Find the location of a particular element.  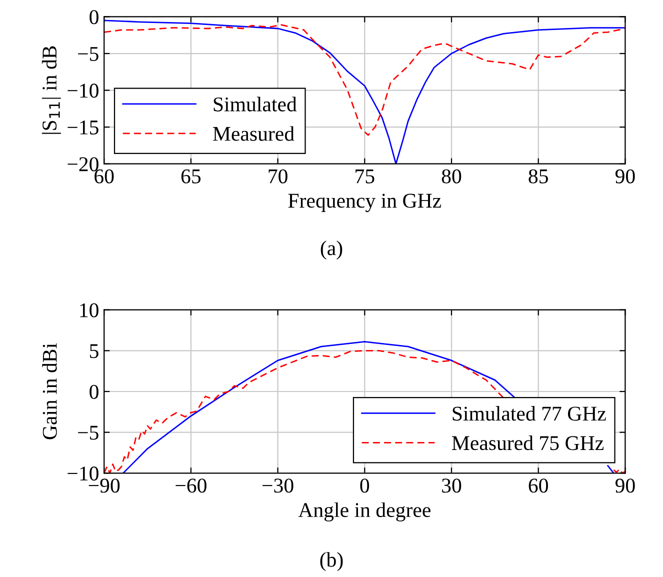

x-tick-label: 85 is located at coordinates (538, 176).